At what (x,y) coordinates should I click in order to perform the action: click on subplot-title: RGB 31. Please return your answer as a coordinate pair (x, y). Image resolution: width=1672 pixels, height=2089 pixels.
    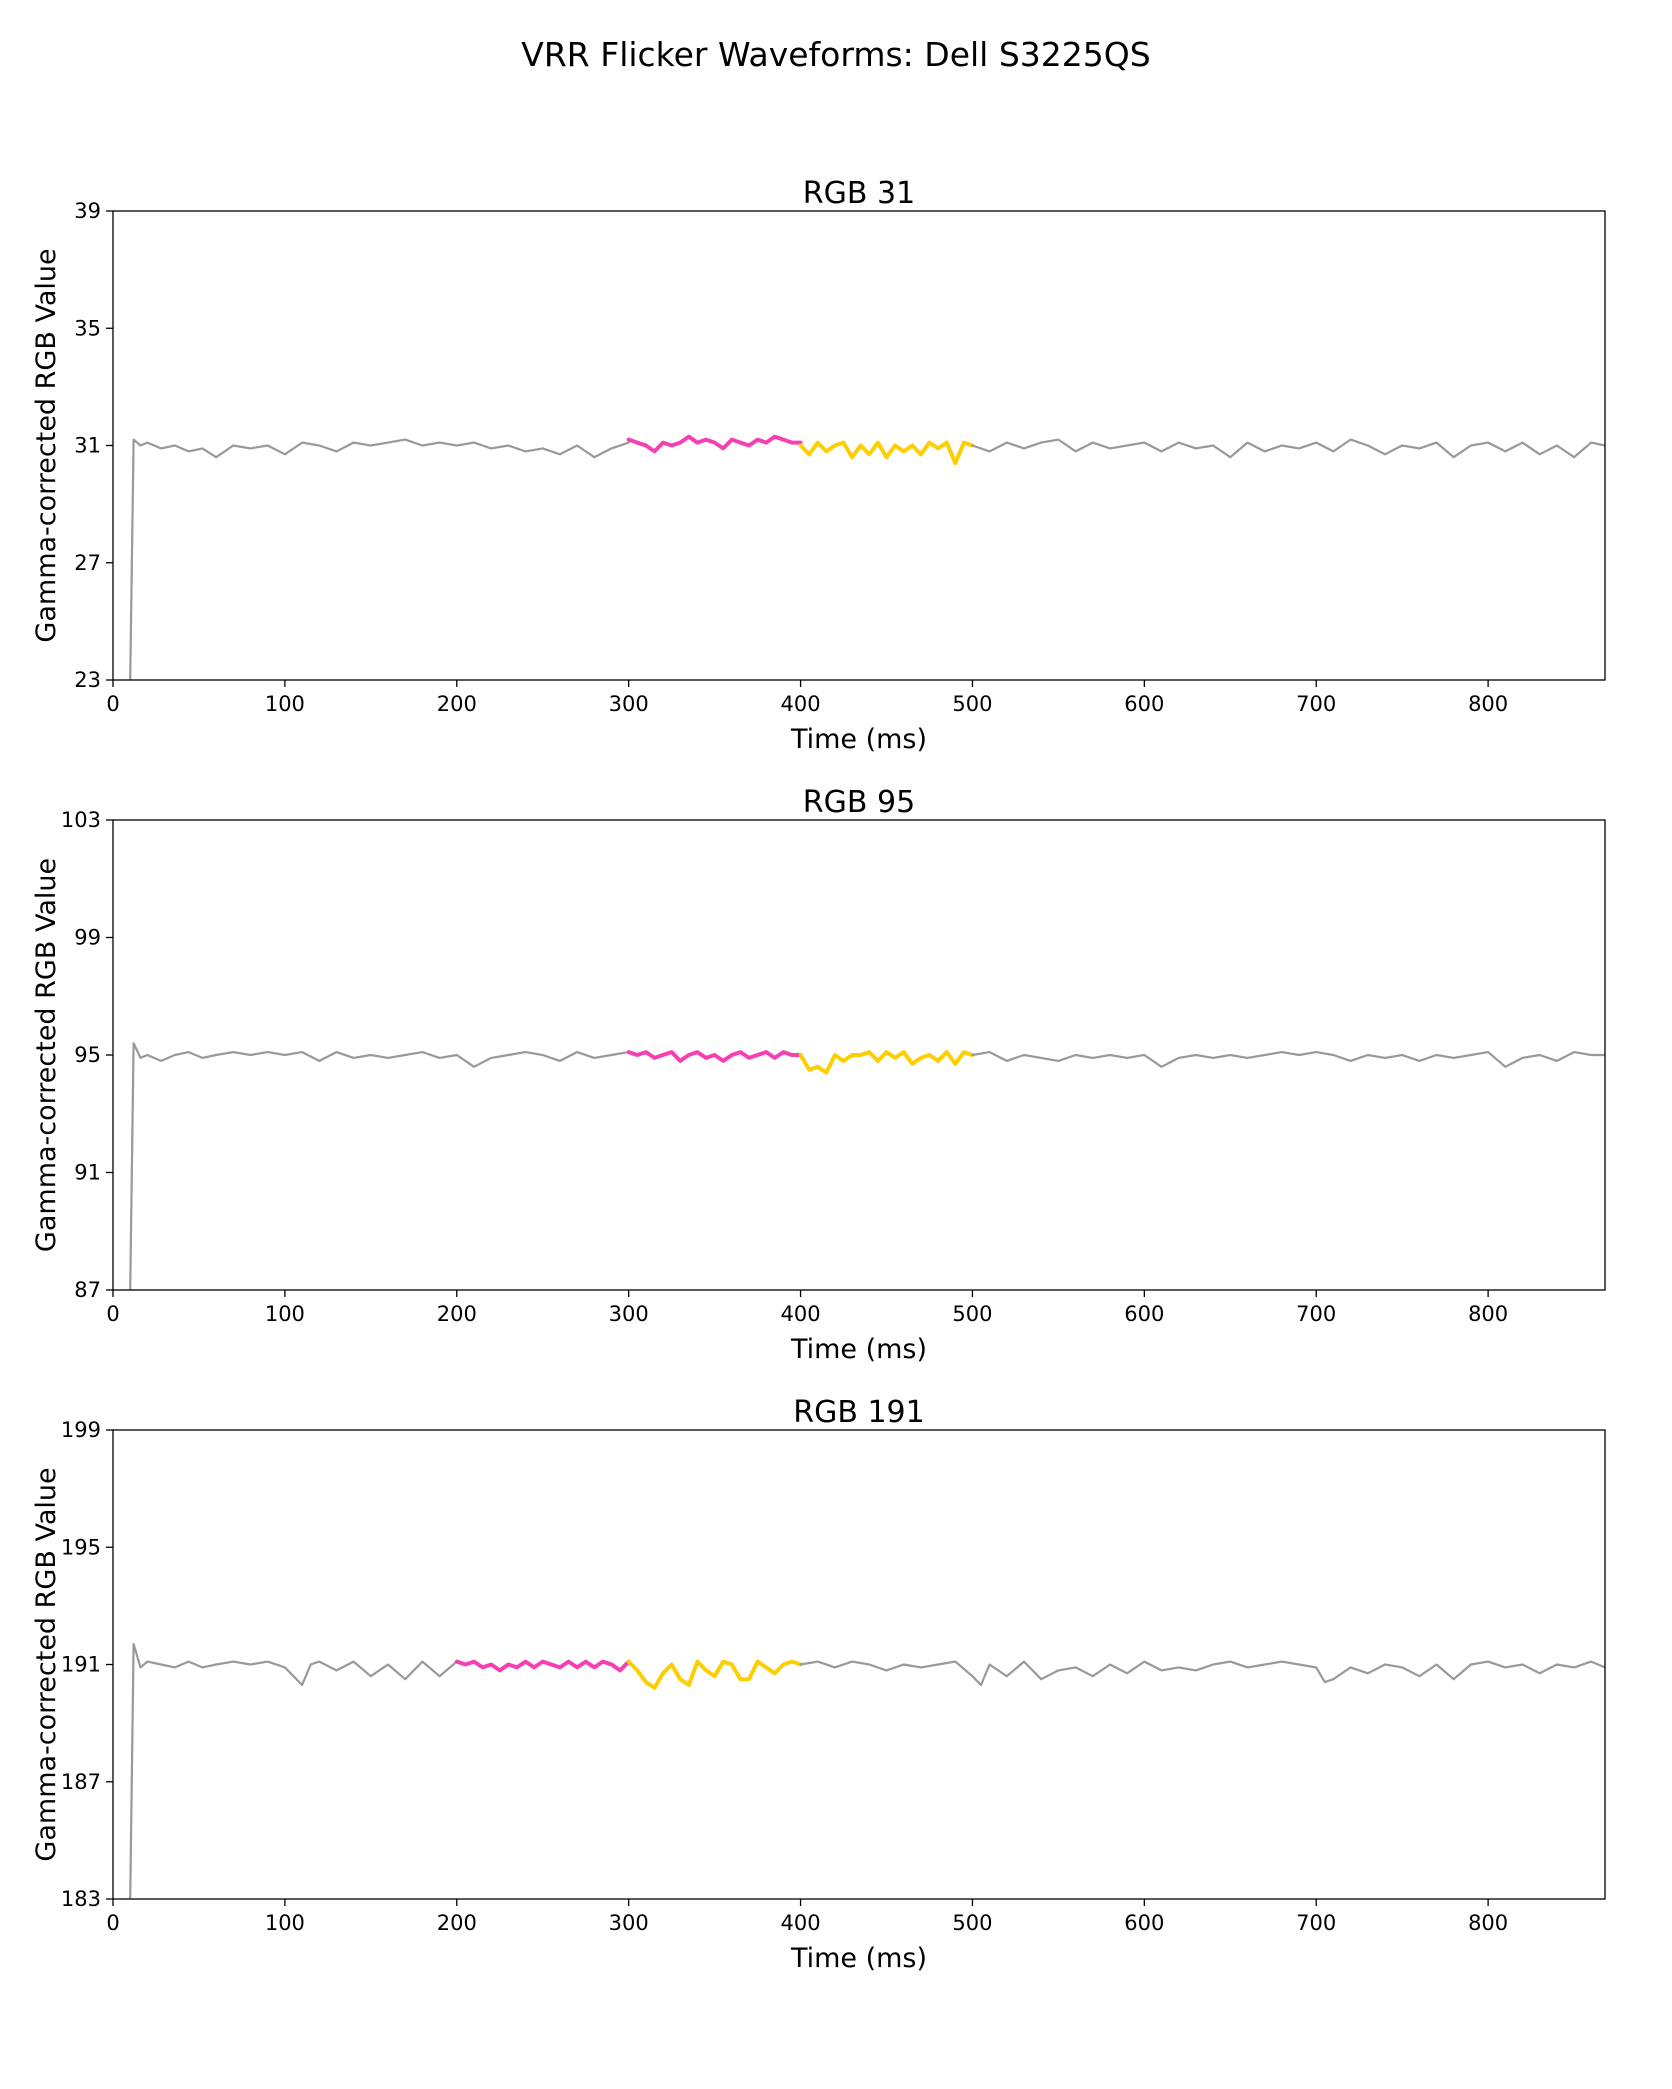
    Looking at the image, I should click on (859, 193).